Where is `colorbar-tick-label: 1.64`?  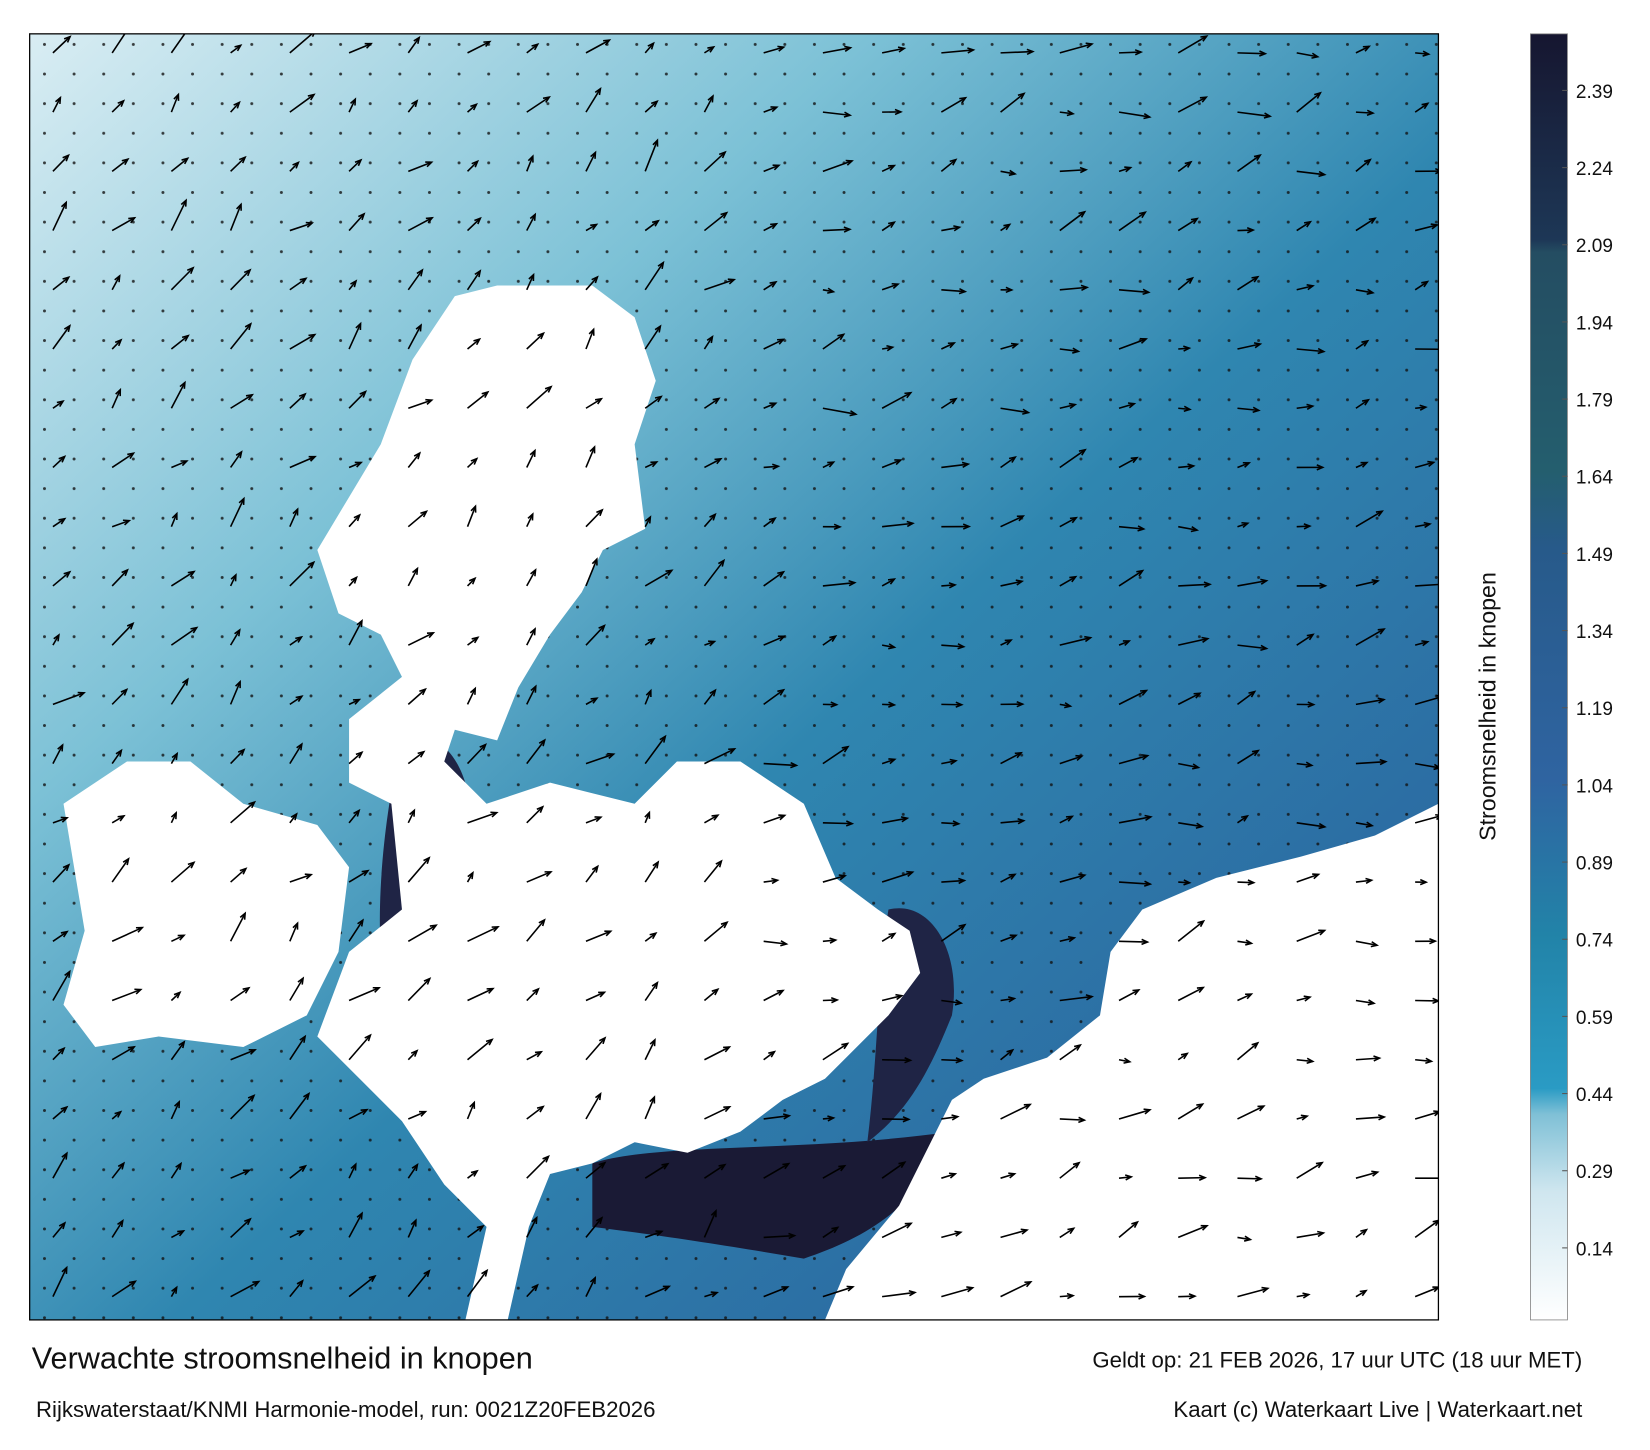 colorbar-tick-label: 1.64 is located at coordinates (1594, 478).